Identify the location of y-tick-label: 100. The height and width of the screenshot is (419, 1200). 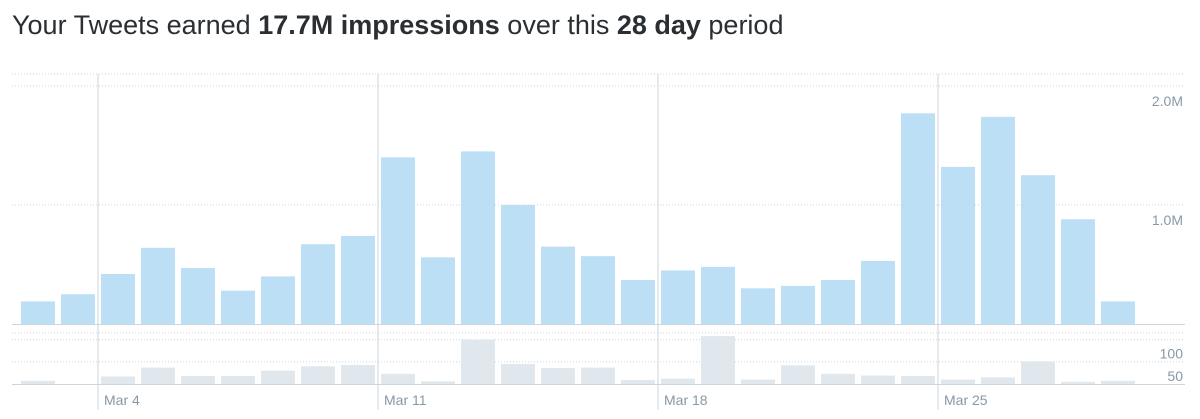
(1172, 354).